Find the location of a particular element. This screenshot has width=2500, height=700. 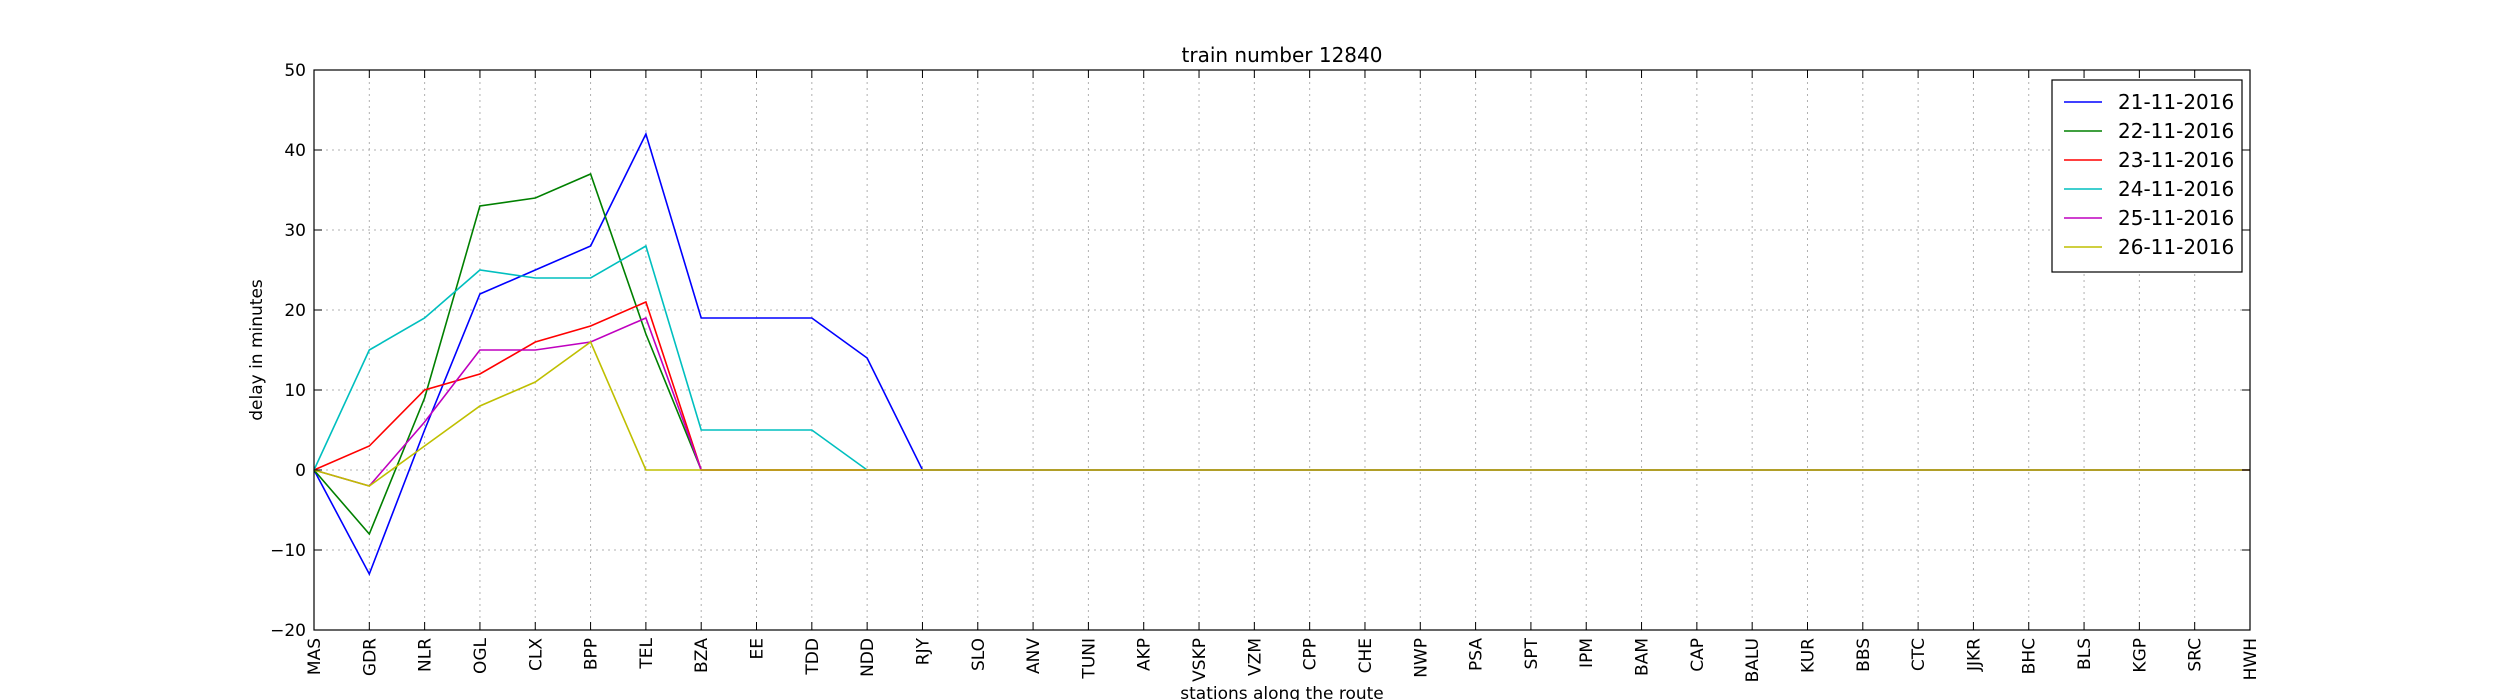

x-tick-label: BPP is located at coordinates (592, 654).